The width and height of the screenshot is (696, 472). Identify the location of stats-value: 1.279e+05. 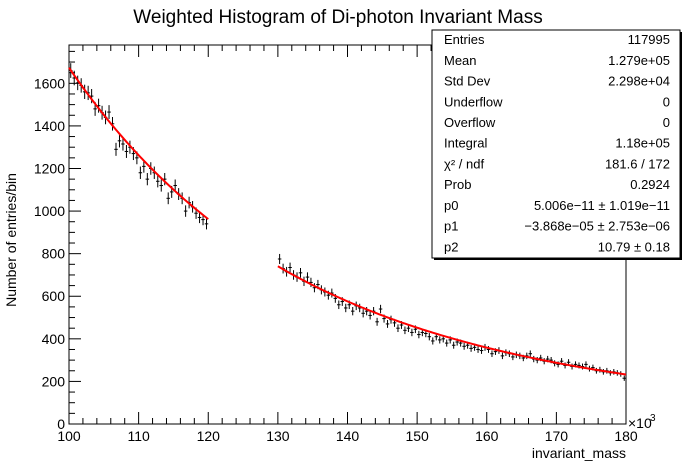
(639, 60).